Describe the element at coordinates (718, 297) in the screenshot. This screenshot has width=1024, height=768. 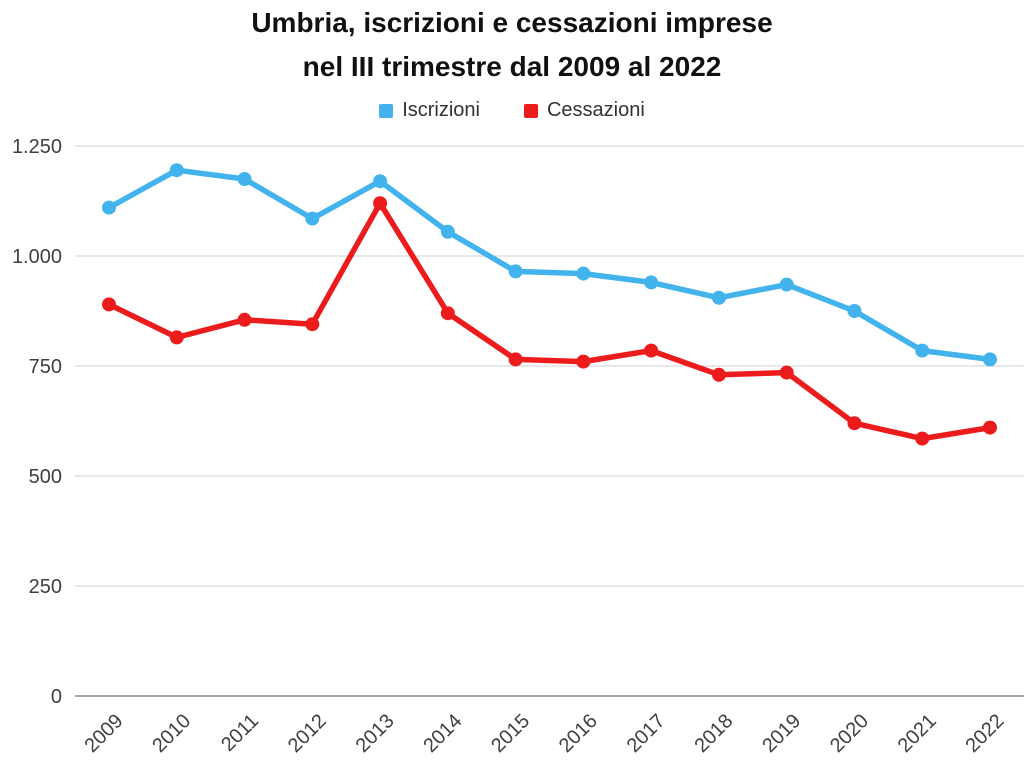
I see `data-point-iscrizioni-2018` at that location.